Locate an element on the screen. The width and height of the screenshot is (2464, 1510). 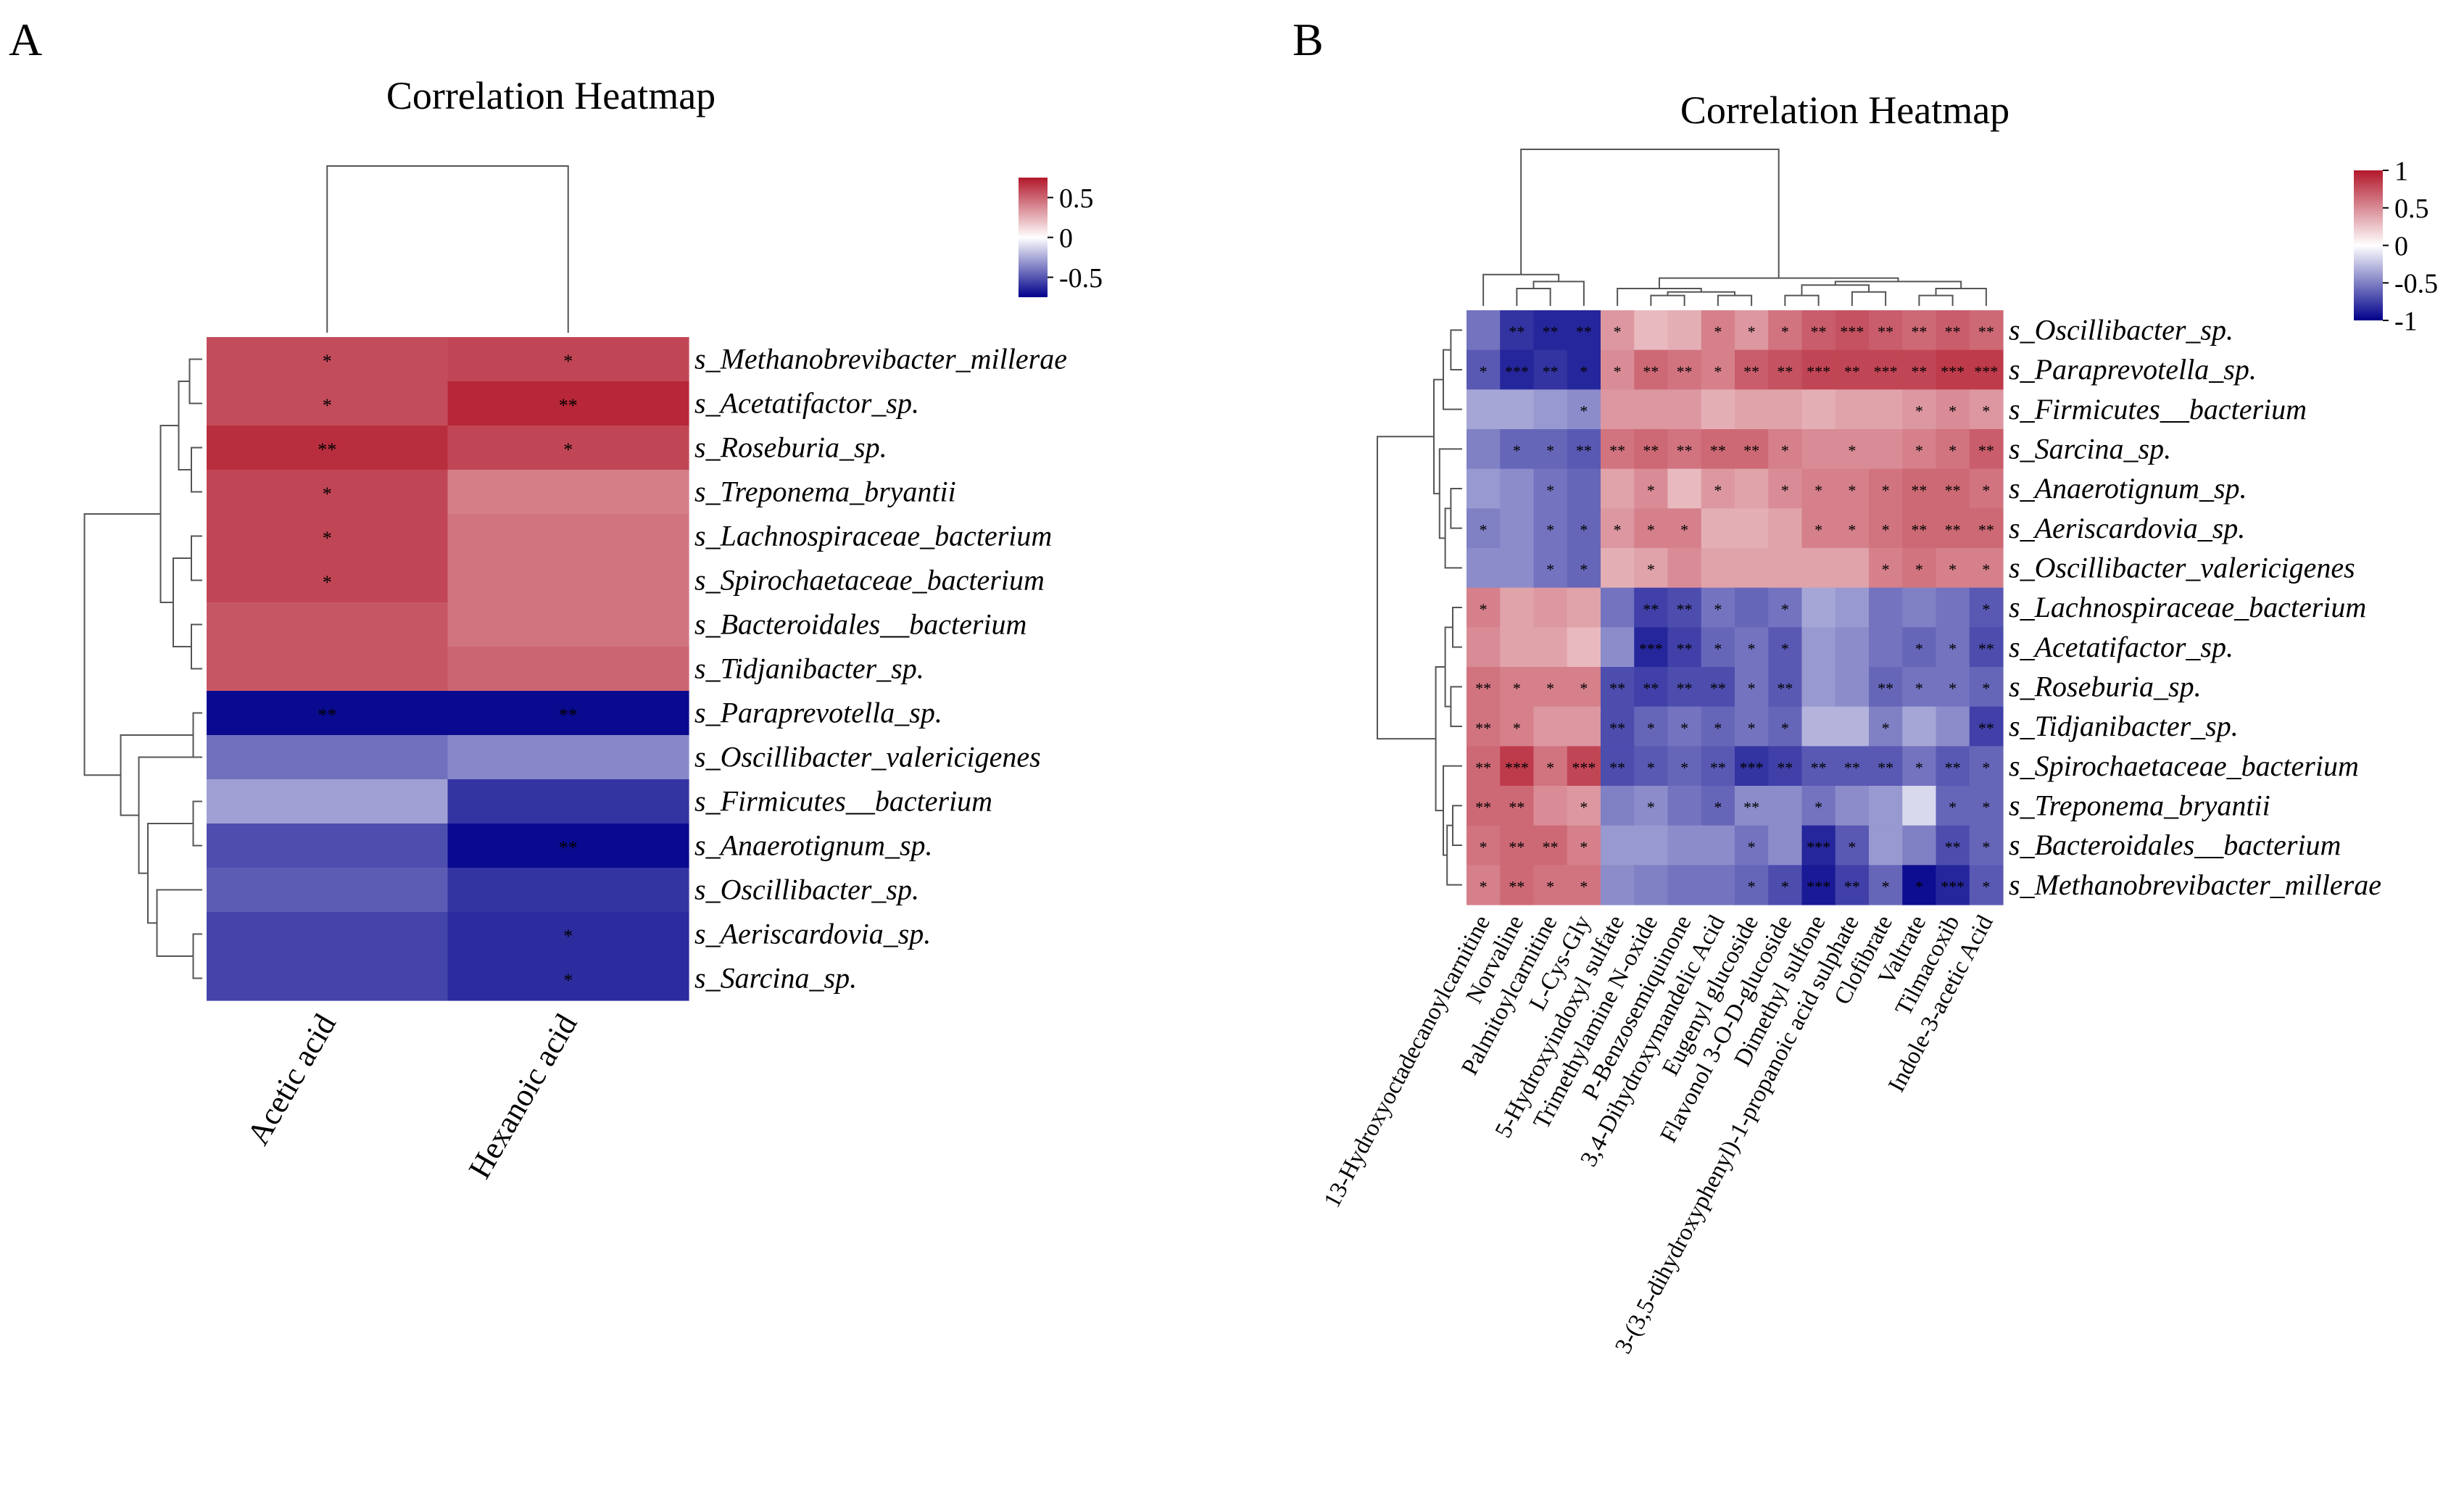
panel-a-column-labels: Acetic acid Hexanoic acid is located at coordinates (412, 1096).